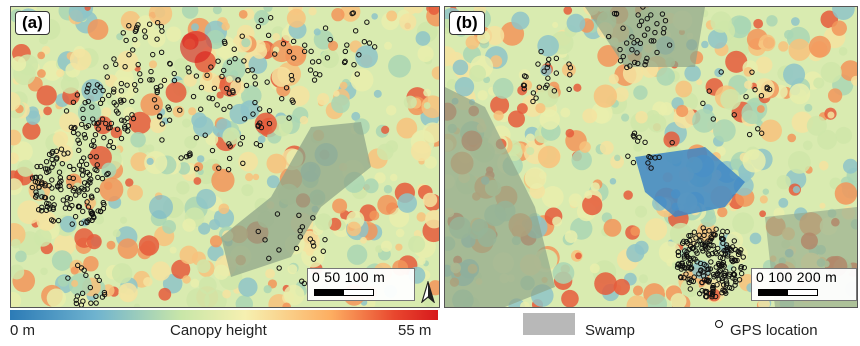  Describe the element at coordinates (349, 277) in the screenshot. I see `scale-text-a: 0 50 100 m` at that location.